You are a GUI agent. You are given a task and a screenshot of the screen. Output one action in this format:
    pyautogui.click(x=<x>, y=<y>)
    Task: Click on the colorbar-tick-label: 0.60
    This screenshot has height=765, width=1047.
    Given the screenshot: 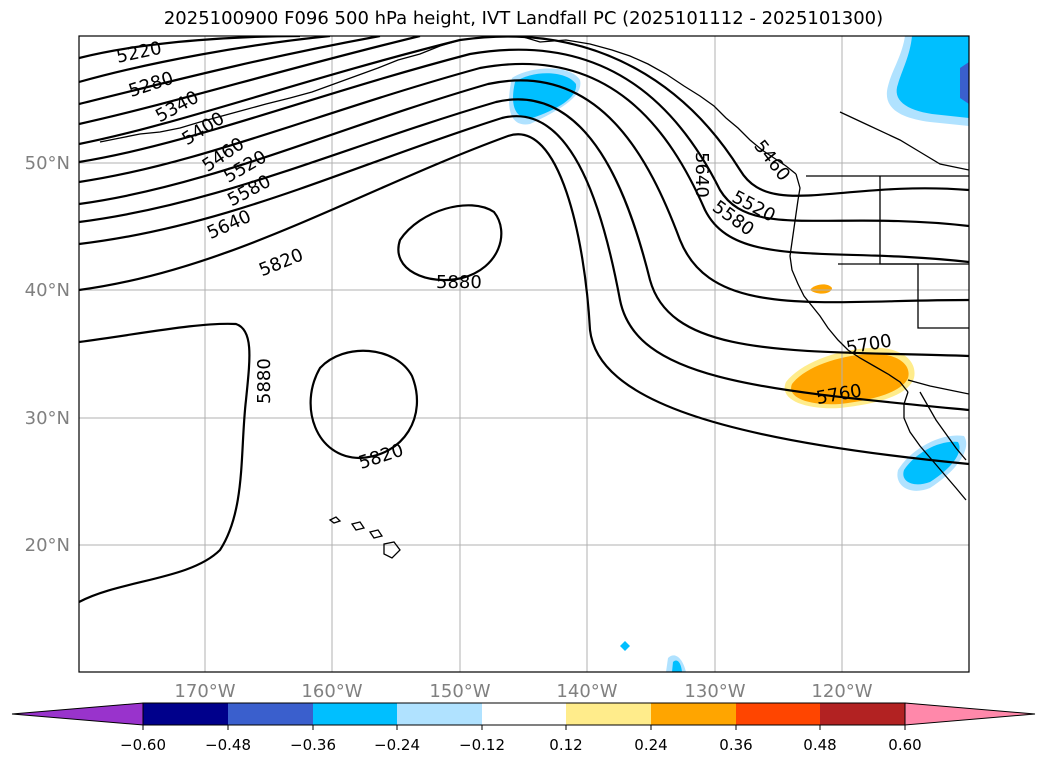 What is the action you would take?
    pyautogui.click(x=904, y=745)
    